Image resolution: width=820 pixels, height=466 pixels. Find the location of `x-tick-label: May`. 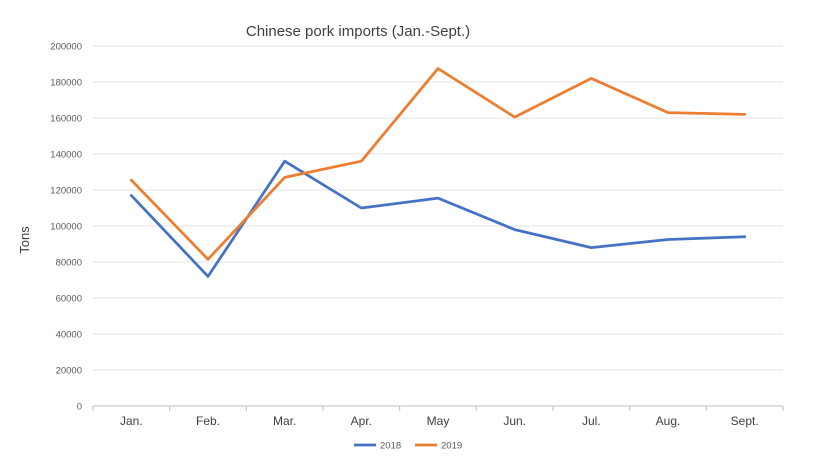

x-tick-label: May is located at coordinates (438, 421).